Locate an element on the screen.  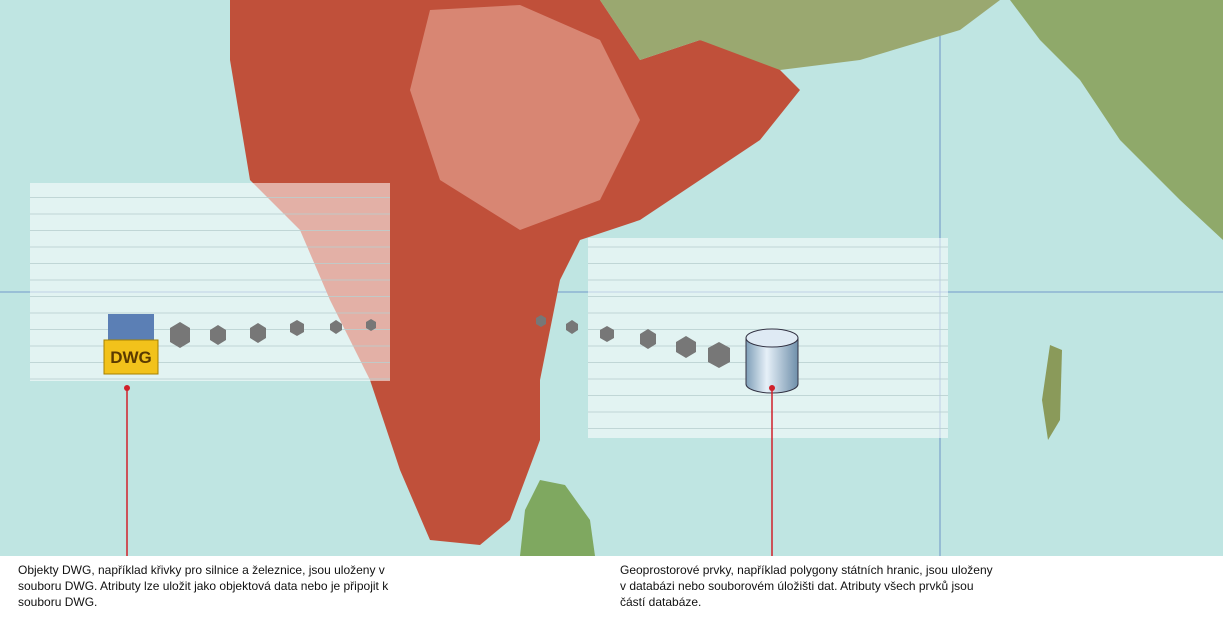
table-rows is located at coordinates (210, 282).